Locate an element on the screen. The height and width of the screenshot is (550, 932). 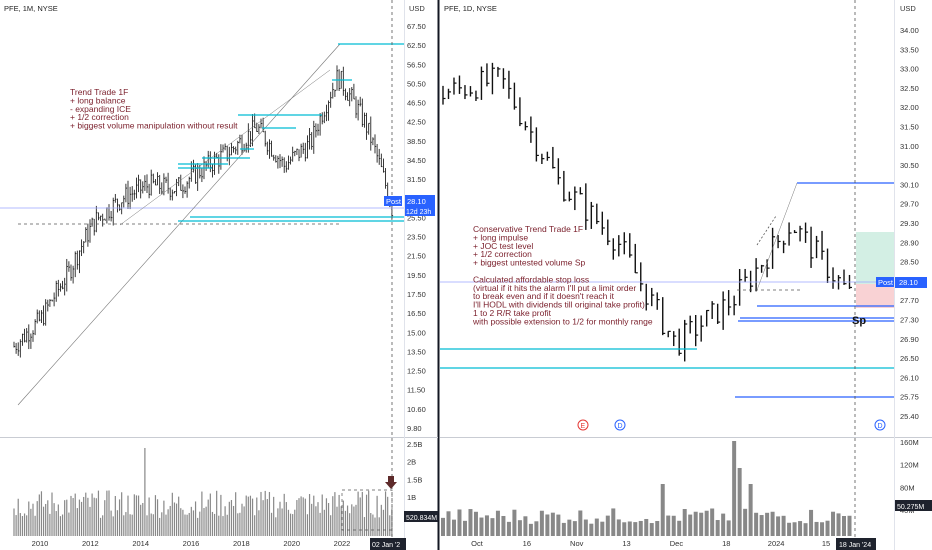
right-volume-label: 50.275M is located at coordinates (910, 507).